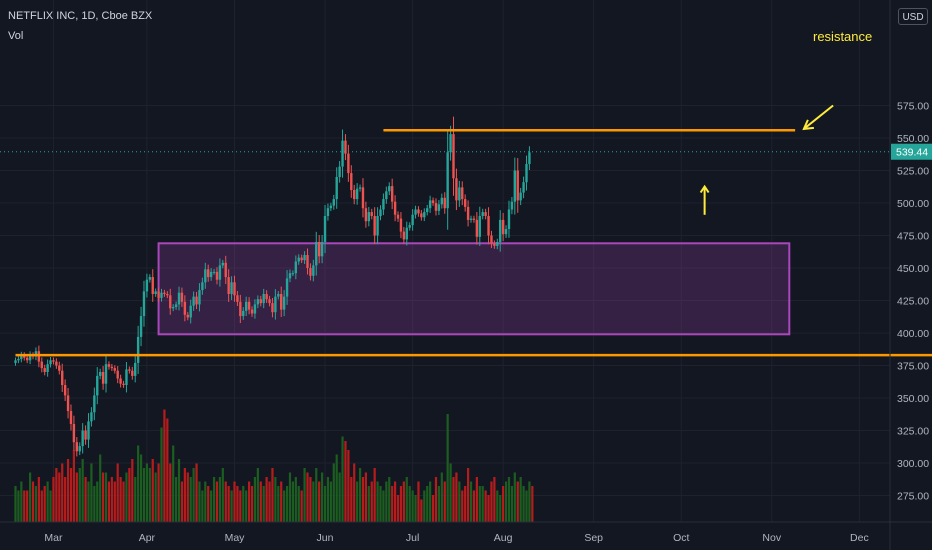 Image resolution: width=932 pixels, height=550 pixels. Describe the element at coordinates (913, 16) in the screenshot. I see `currency-button: USD` at that location.